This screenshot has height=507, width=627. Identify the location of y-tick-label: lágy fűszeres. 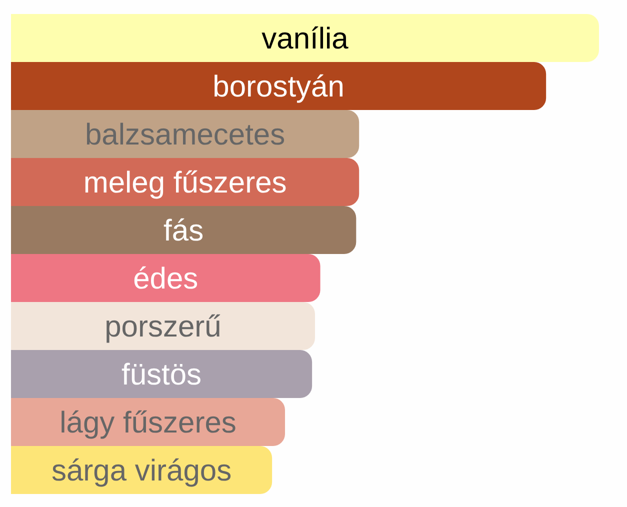
(148, 423).